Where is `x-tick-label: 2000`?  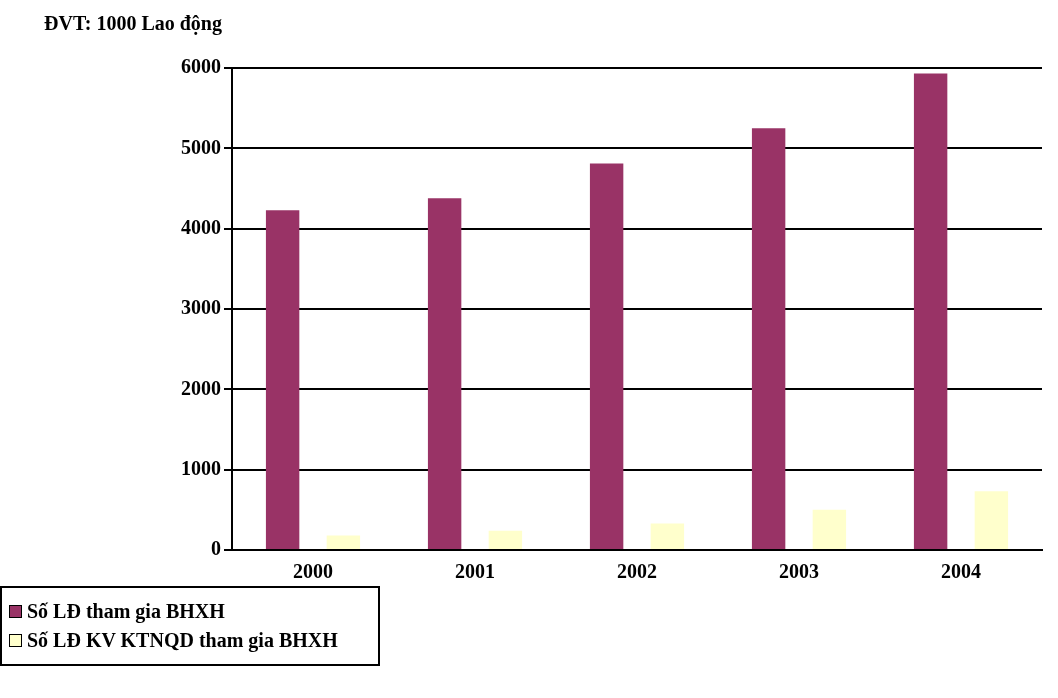 x-tick-label: 2000 is located at coordinates (313, 571).